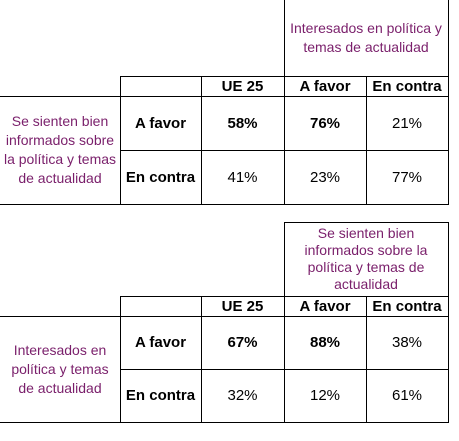  Describe the element at coordinates (242, 306) in the screenshot. I see `table2-col-header: UE 25` at that location.